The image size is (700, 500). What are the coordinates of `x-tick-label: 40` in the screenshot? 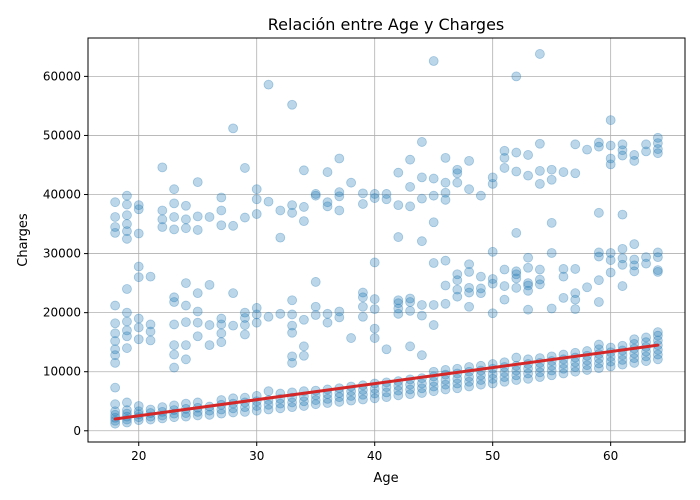 It's located at (374, 456).